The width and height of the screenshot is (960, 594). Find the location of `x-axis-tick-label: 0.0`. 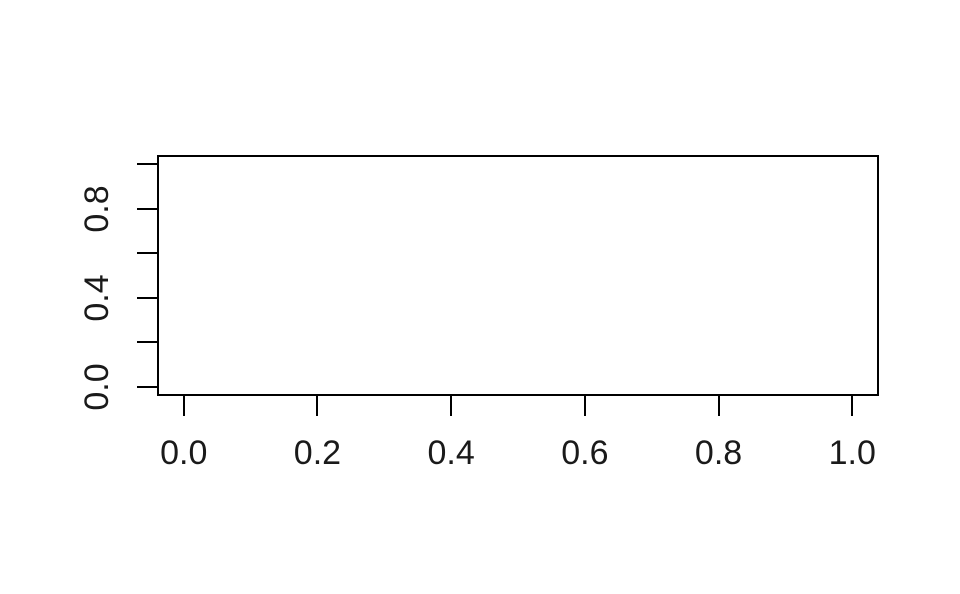

x-axis-tick-label: 0.0 is located at coordinates (184, 453).